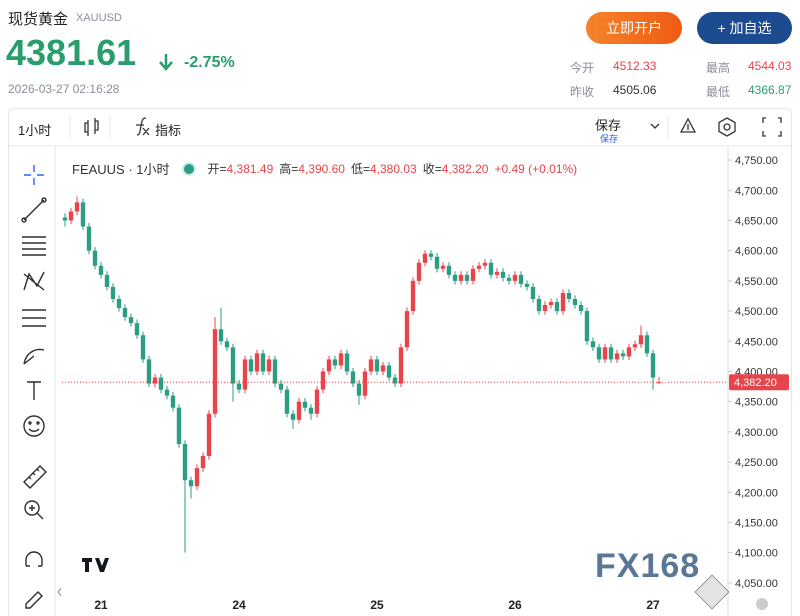 Image resolution: width=800 pixels, height=616 pixels. Describe the element at coordinates (515, 605) in the screenshot. I see `x-tick-label: 26` at that location.